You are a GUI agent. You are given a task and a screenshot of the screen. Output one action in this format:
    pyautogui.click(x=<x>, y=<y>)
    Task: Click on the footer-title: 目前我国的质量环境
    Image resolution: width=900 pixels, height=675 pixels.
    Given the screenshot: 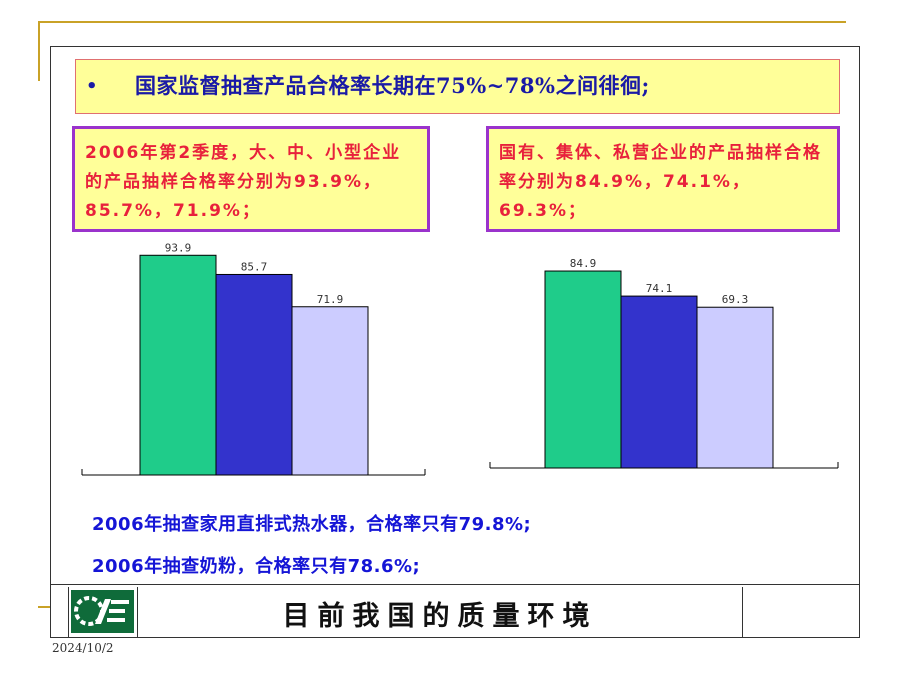 What is the action you would take?
    pyautogui.click(x=440, y=616)
    